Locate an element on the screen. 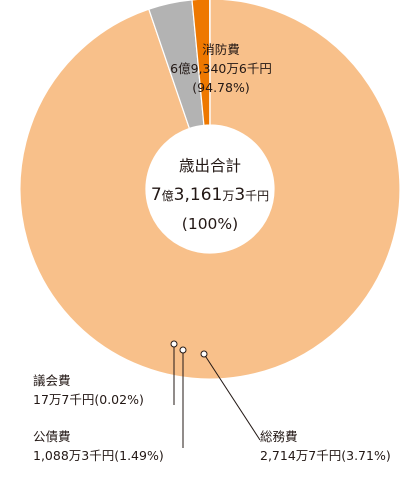  center-percent: (100%) is located at coordinates (210, 224).